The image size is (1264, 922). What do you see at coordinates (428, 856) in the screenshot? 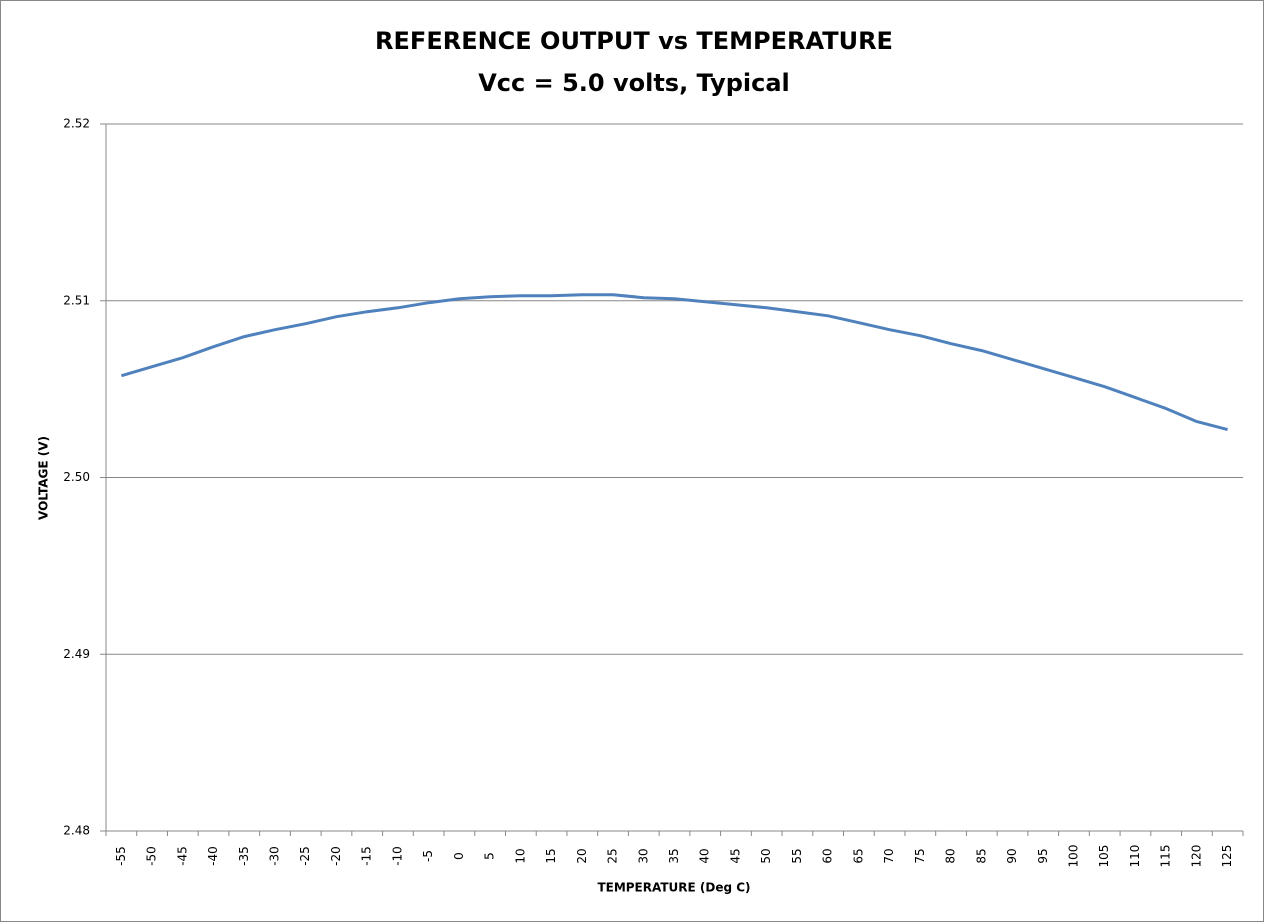
I see `x-tick-label: -5` at bounding box center [428, 856].